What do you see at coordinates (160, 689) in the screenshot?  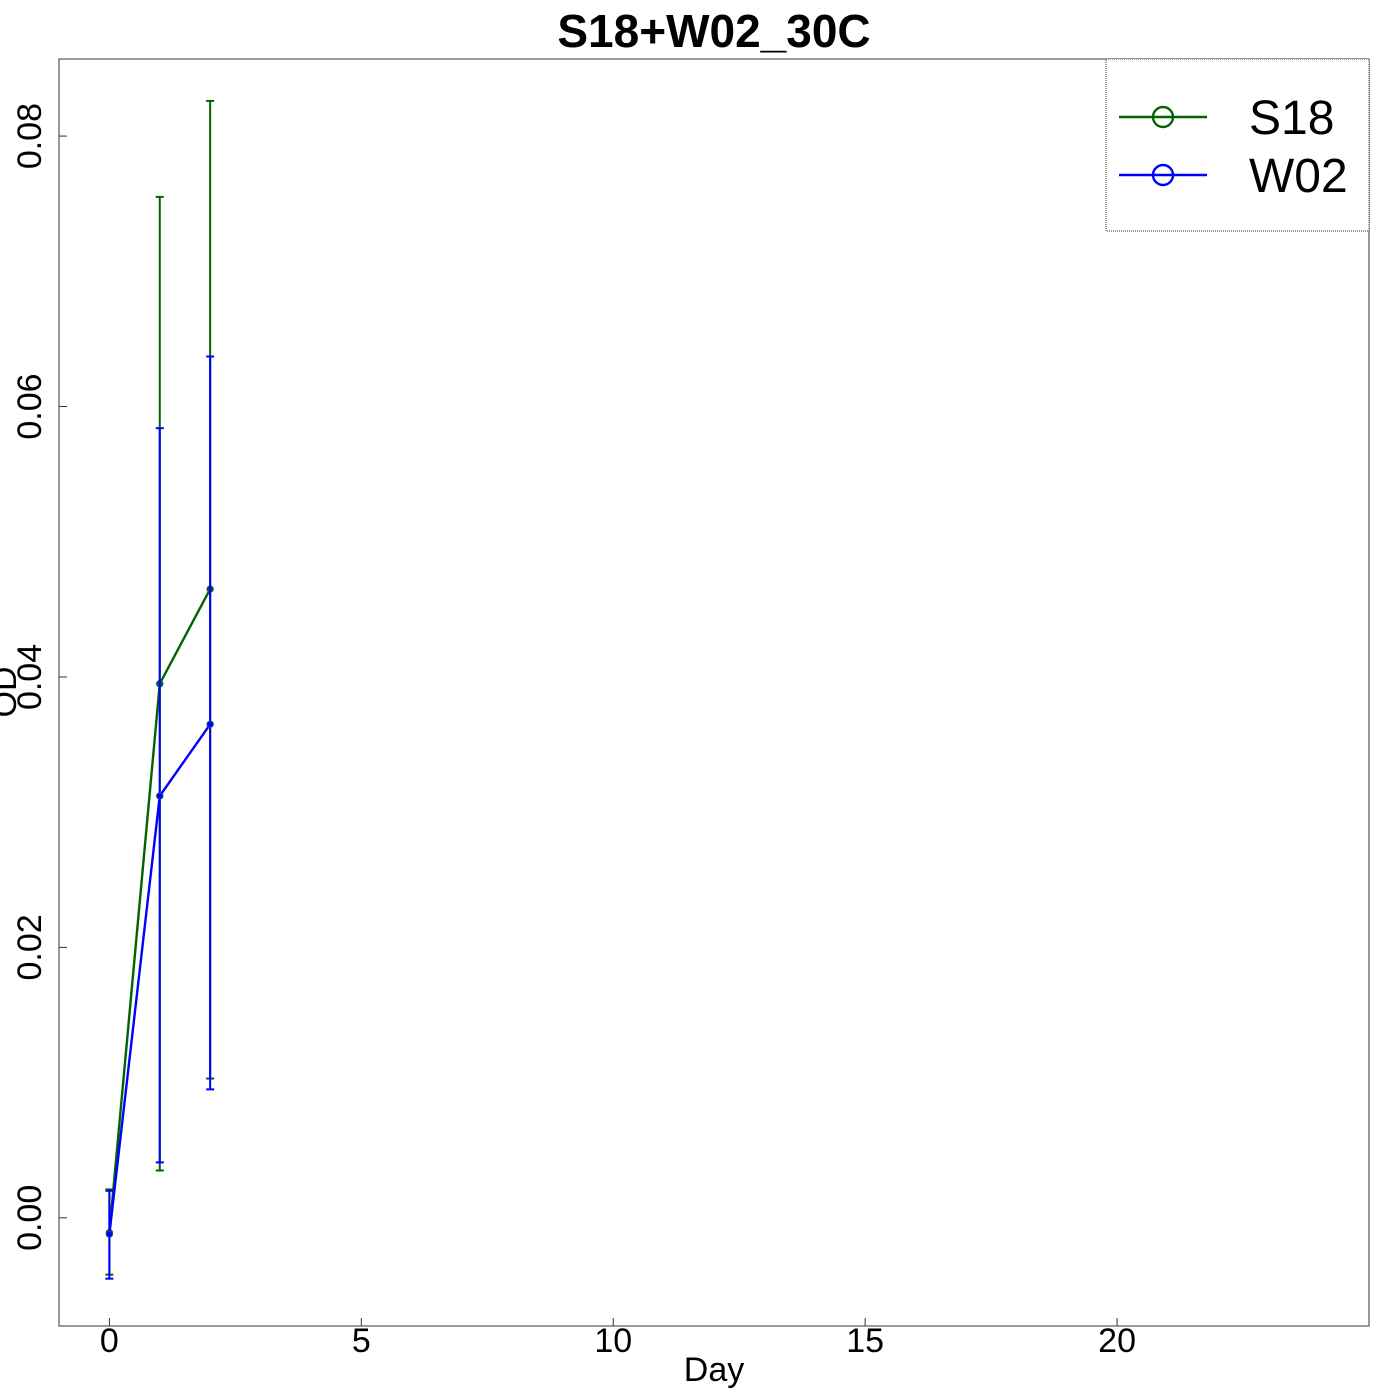 I see `series-layer` at bounding box center [160, 689].